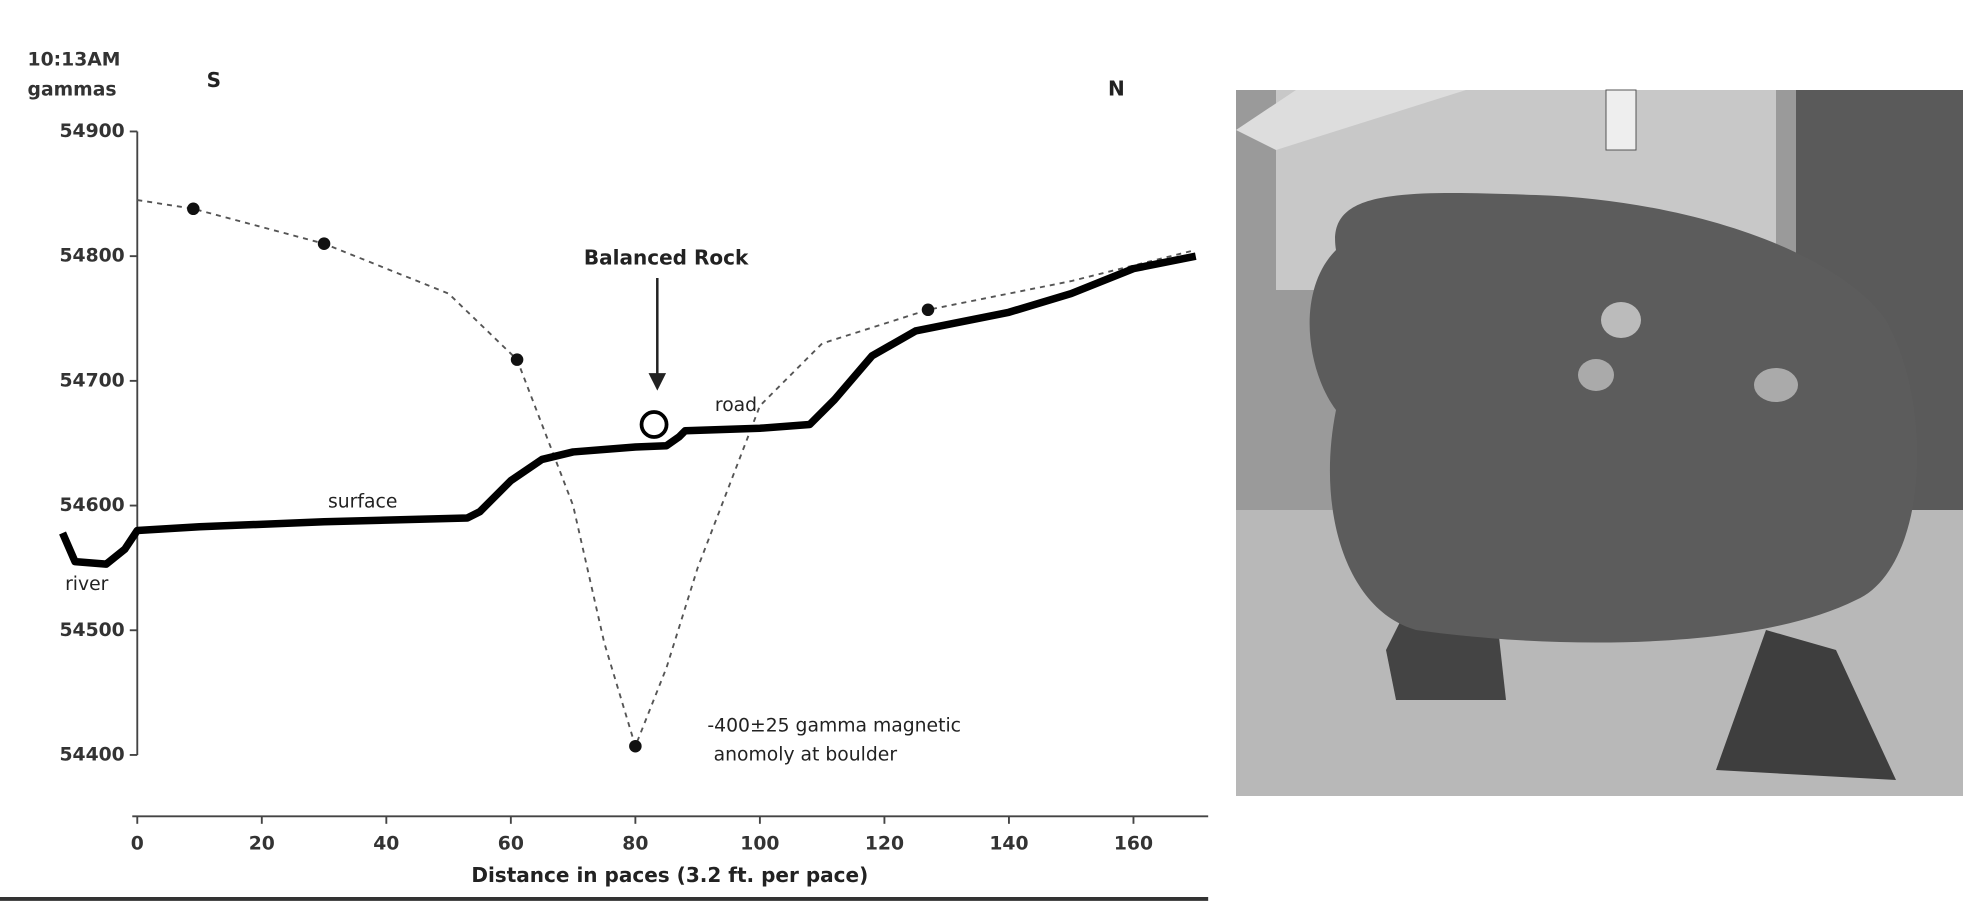 This screenshot has height=906, width=1963. I want to click on y-tick-label: 54600, so click(91, 505).